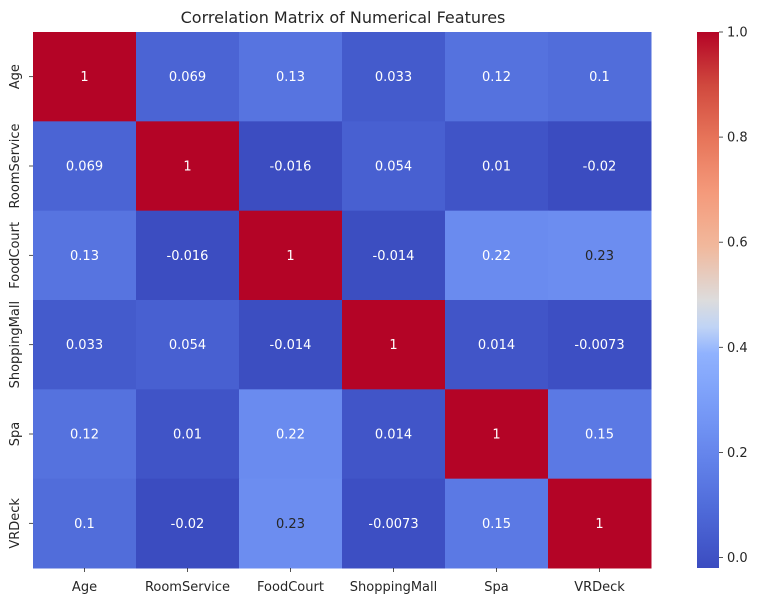 The image size is (761, 605). Describe the element at coordinates (15, 434) in the screenshot. I see `y-tick-label: Spa` at that location.